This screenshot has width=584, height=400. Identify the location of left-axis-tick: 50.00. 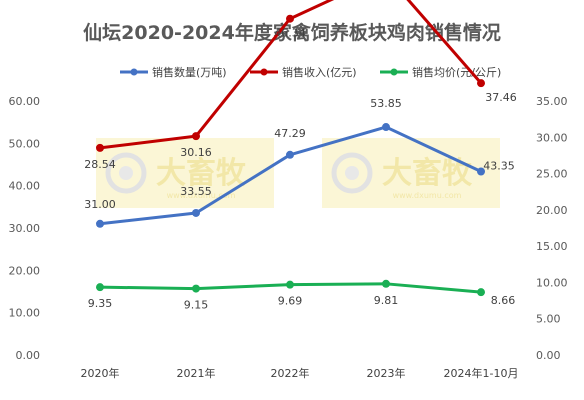
(25, 143).